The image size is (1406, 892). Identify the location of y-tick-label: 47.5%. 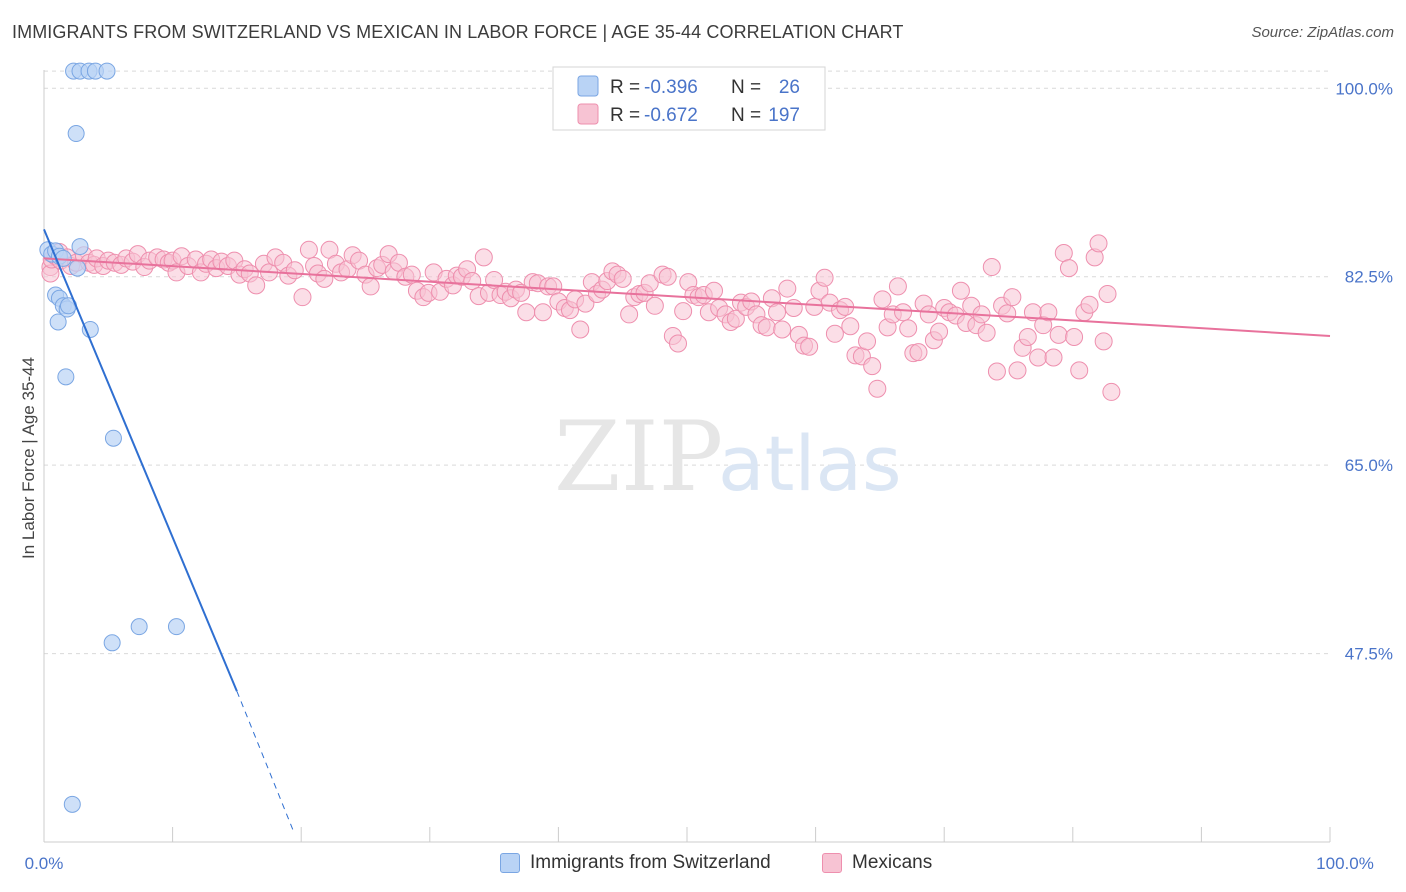
(1369, 654).